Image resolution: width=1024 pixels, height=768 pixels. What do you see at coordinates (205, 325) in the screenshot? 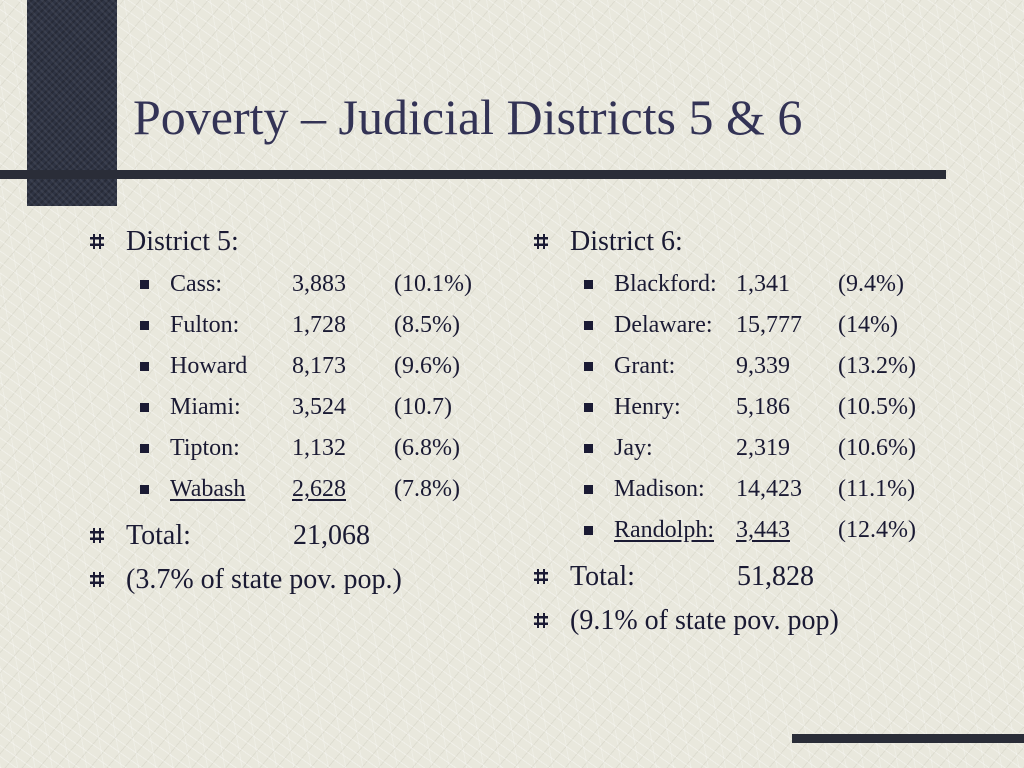
I see `county-name: Fulton:` at bounding box center [205, 325].